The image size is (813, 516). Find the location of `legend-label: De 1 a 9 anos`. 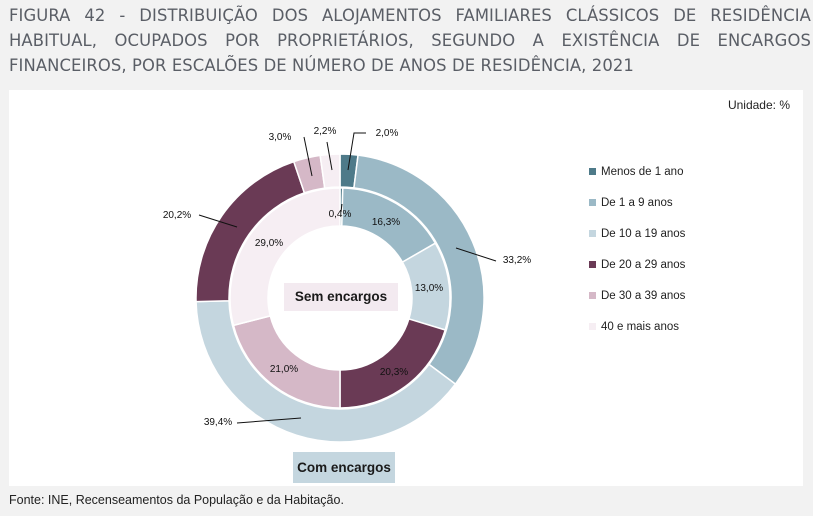

legend-label: De 1 a 9 anos is located at coordinates (637, 202).